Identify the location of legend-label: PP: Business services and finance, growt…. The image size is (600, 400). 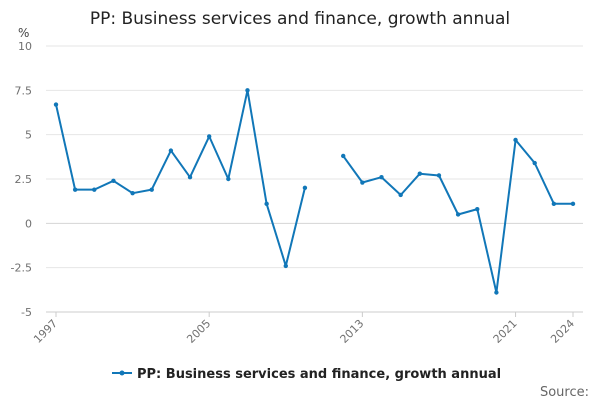
(319, 374).